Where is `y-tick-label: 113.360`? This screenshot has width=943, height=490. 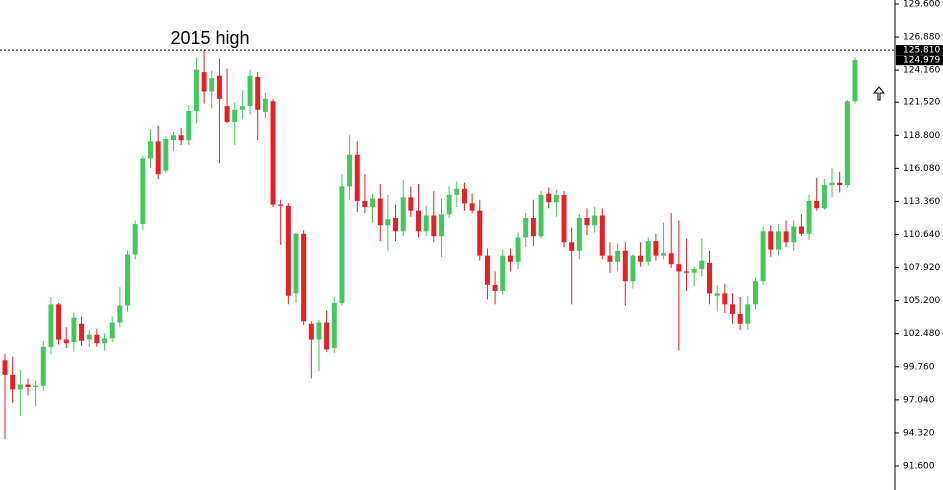
y-tick-label: 113.360 is located at coordinates (921, 202).